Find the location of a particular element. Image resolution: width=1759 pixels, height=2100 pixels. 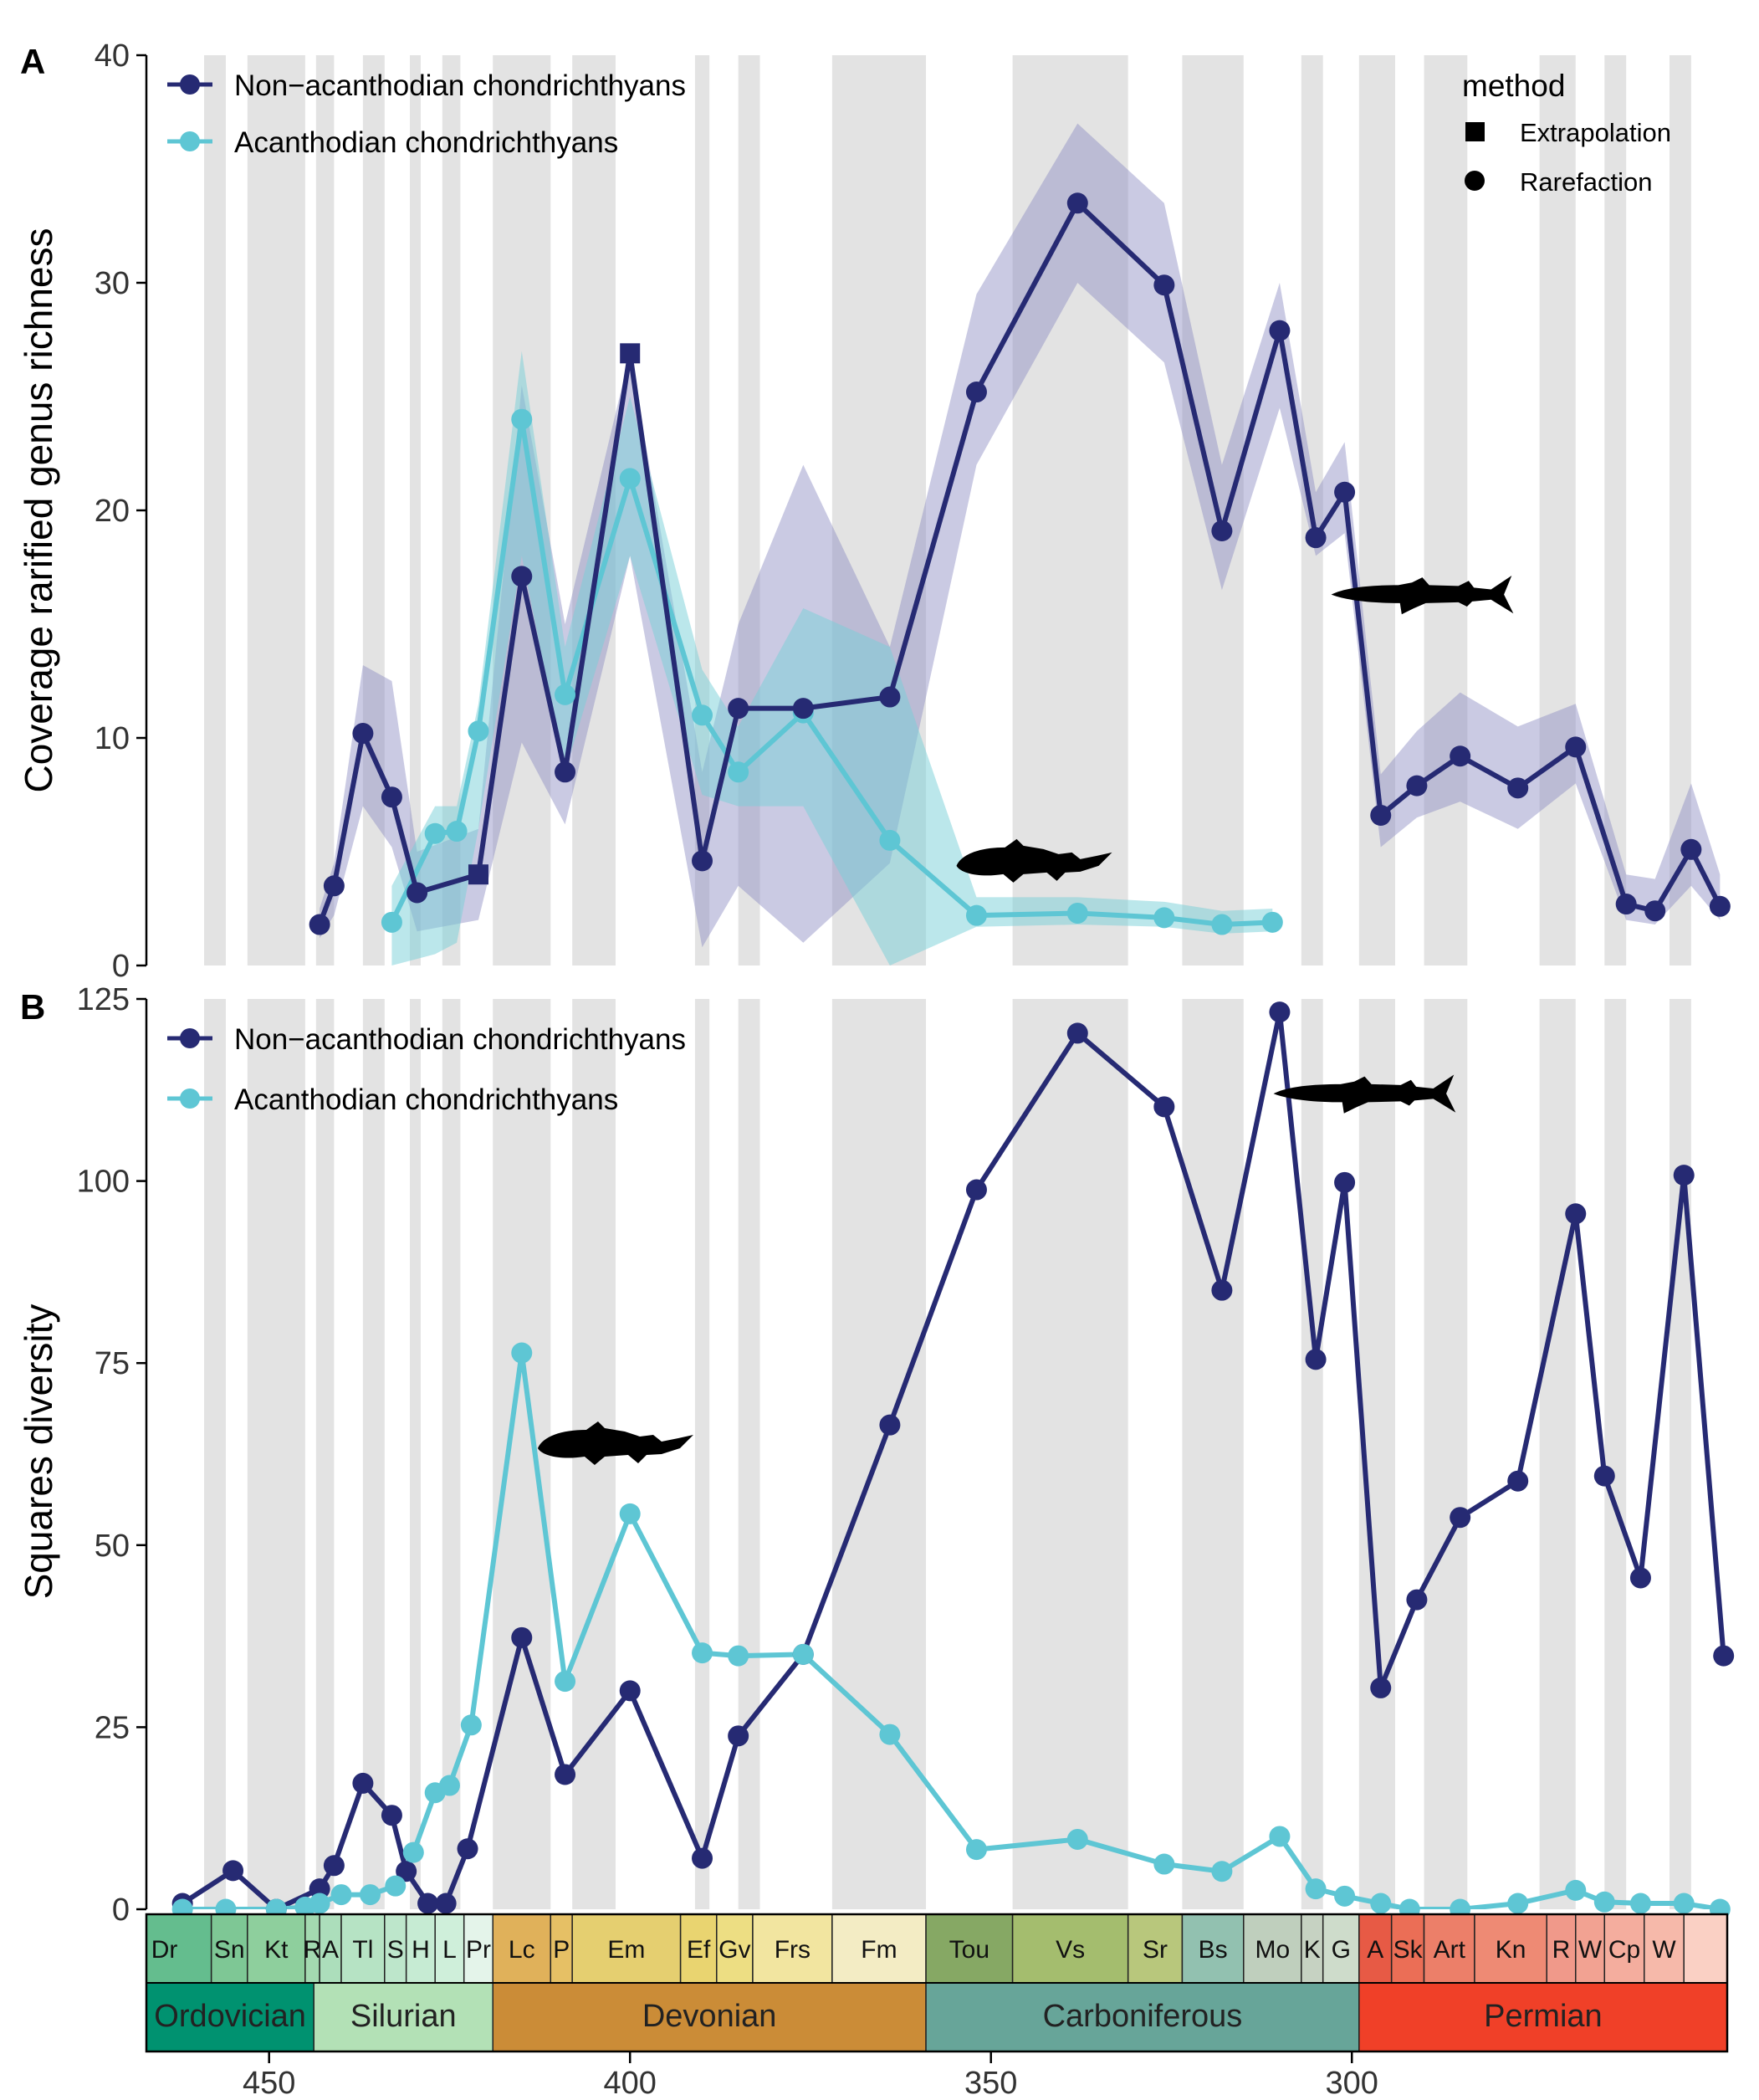

method-legend-extrapolation: Extrapolation is located at coordinates (1595, 132).